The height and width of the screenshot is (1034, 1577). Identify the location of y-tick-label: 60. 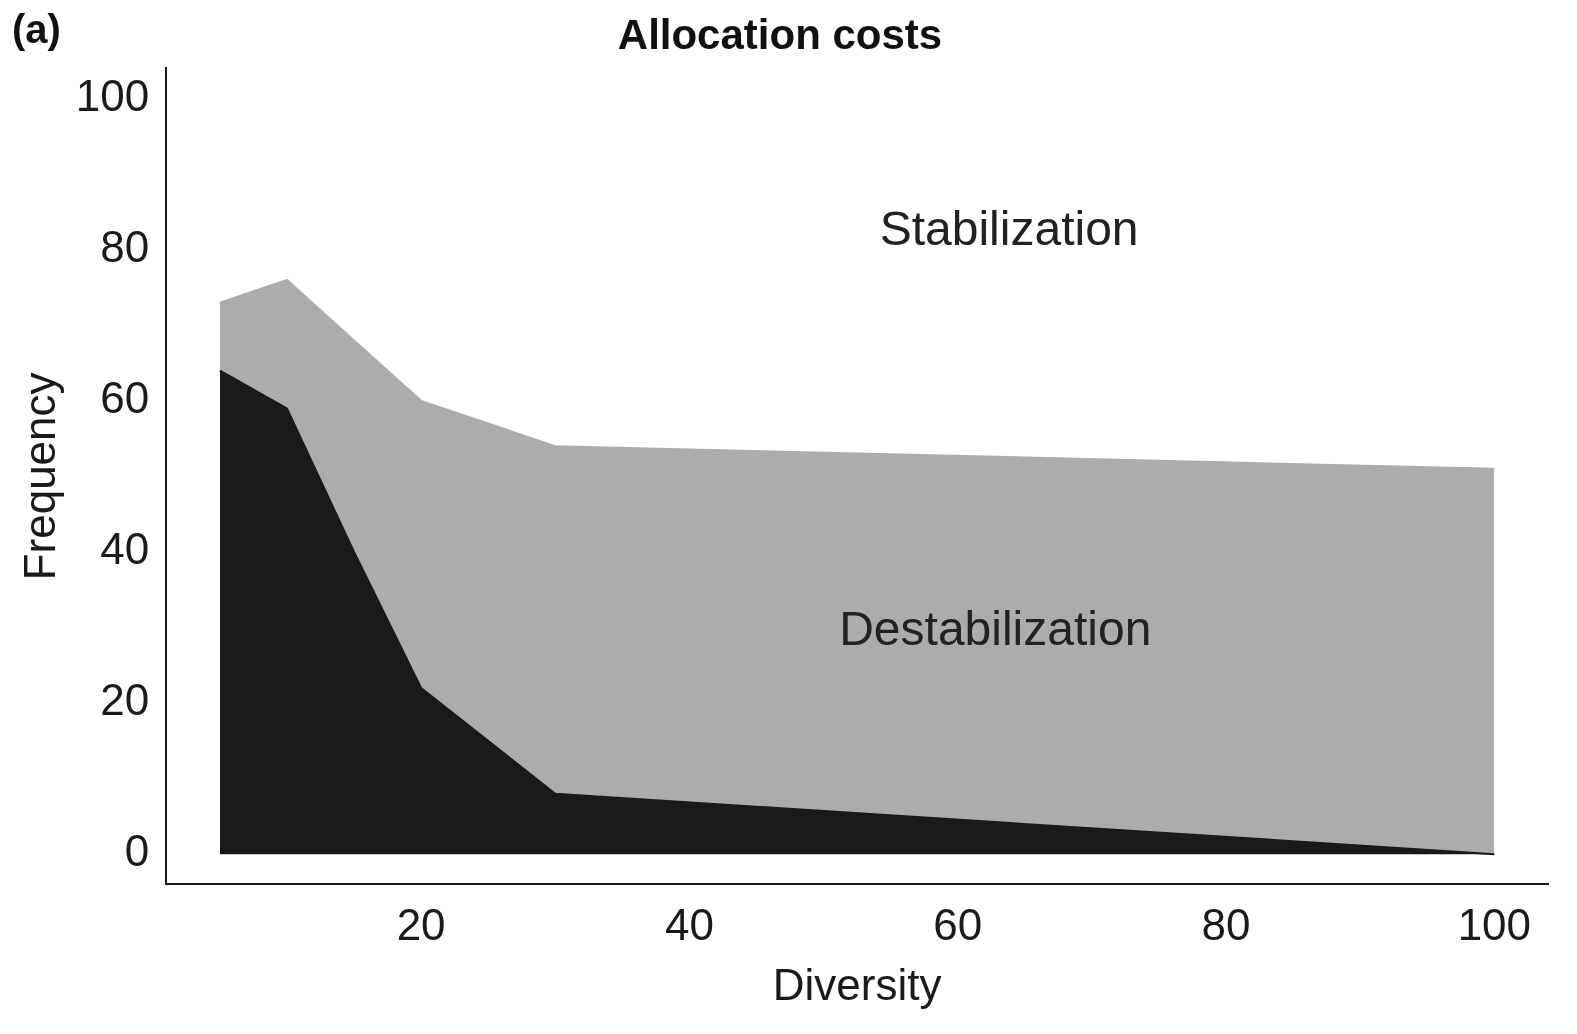
(125, 397).